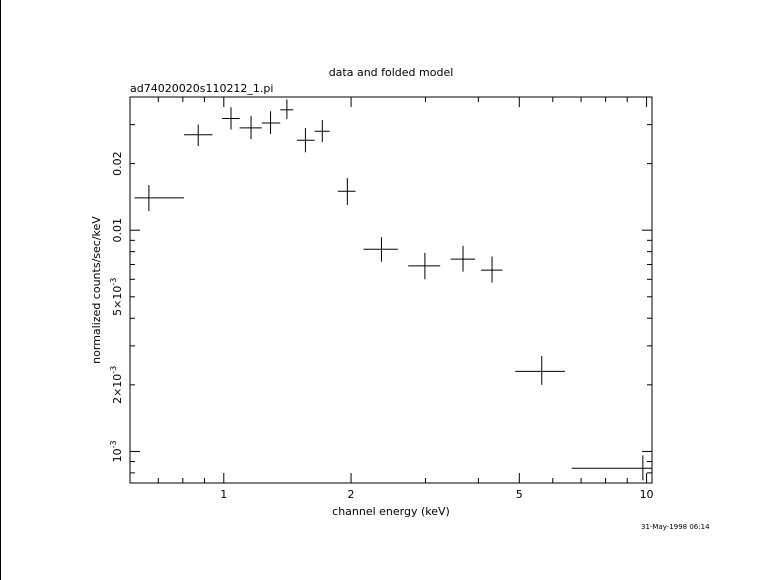 The image size is (781, 580). What do you see at coordinates (96, 290) in the screenshot?
I see `y-axis-label: normalized counts/sec/keV` at bounding box center [96, 290].